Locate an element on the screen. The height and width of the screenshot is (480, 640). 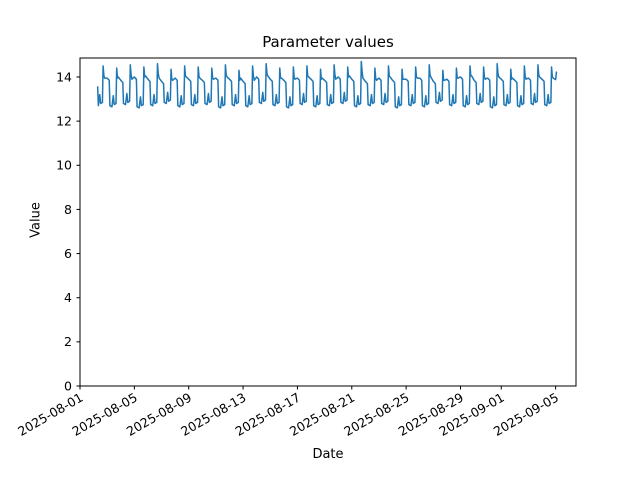
y-tick-label: 6 is located at coordinates (68, 253).